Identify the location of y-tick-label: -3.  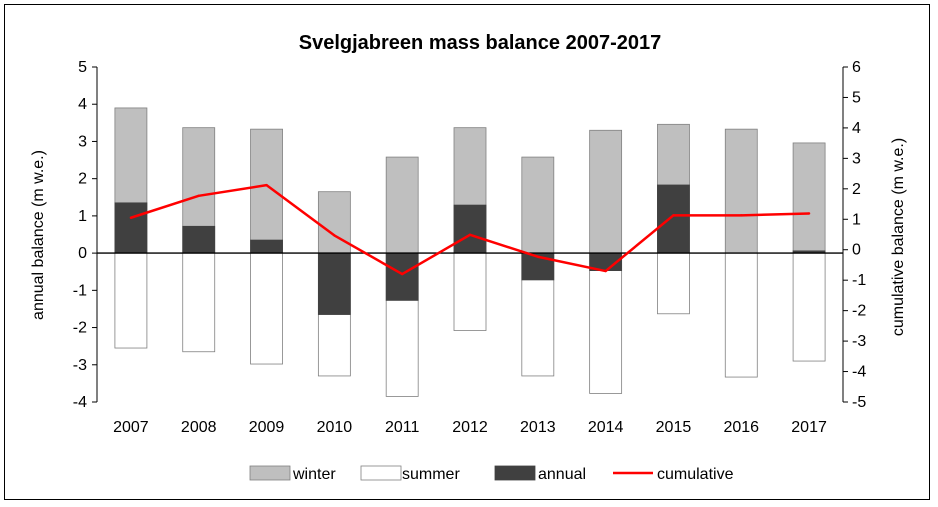
(80, 365).